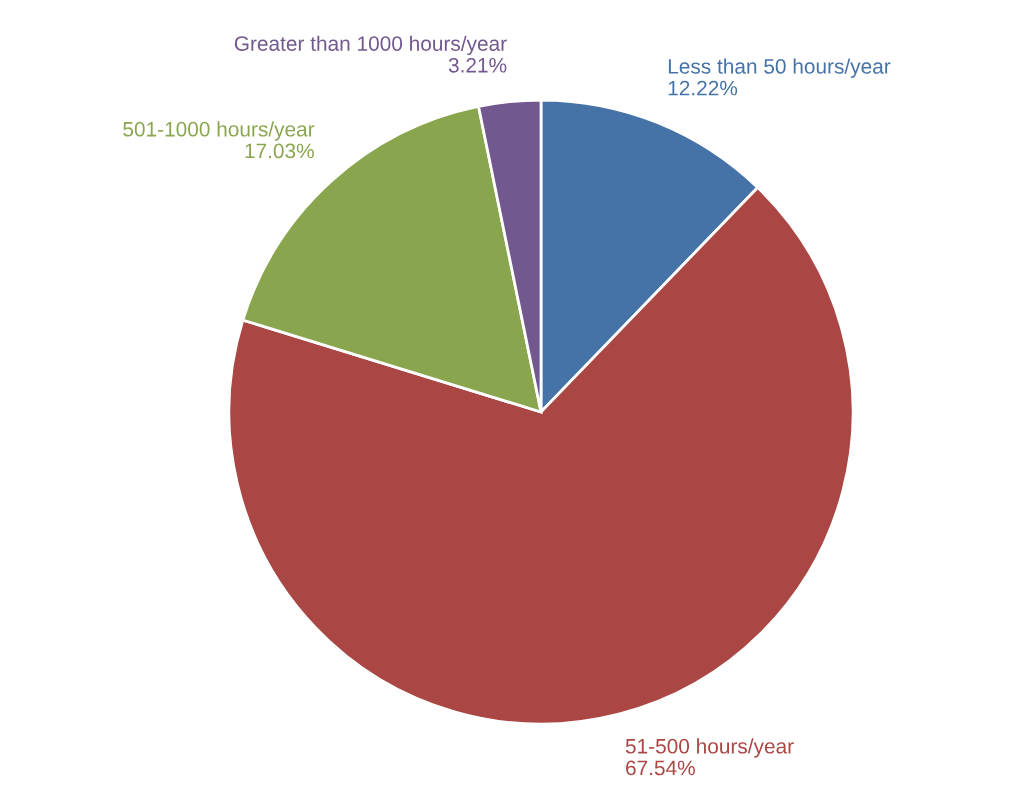 This screenshot has height=808, width=1023. I want to click on data-label: 67.54%, so click(660, 768).